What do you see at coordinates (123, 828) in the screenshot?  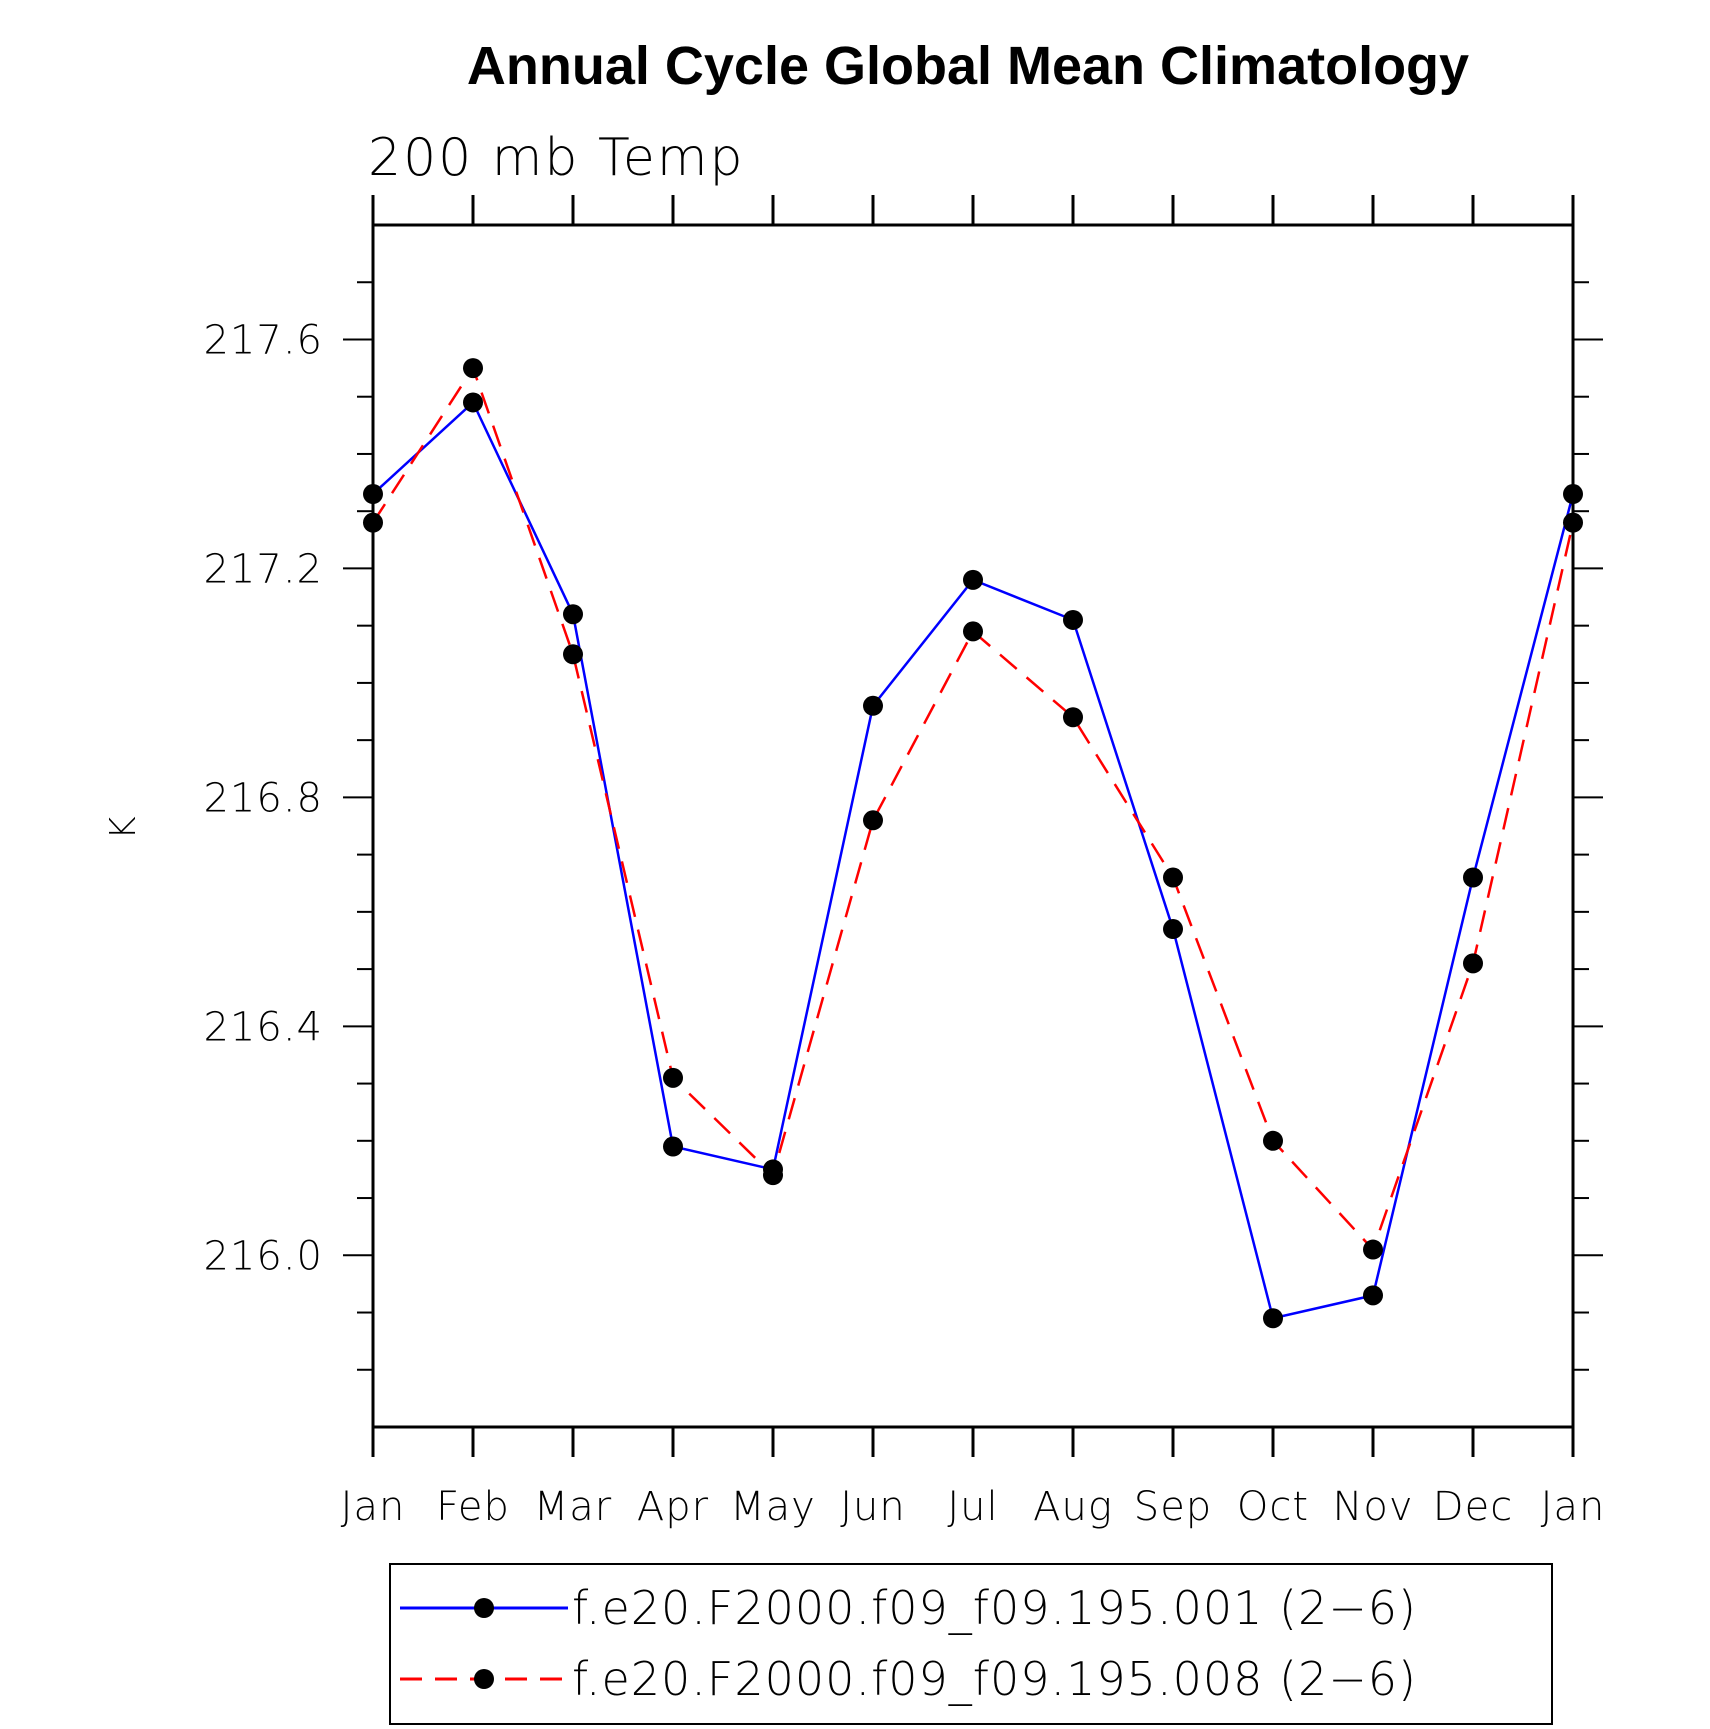 I see `y-axis-label: K` at bounding box center [123, 828].